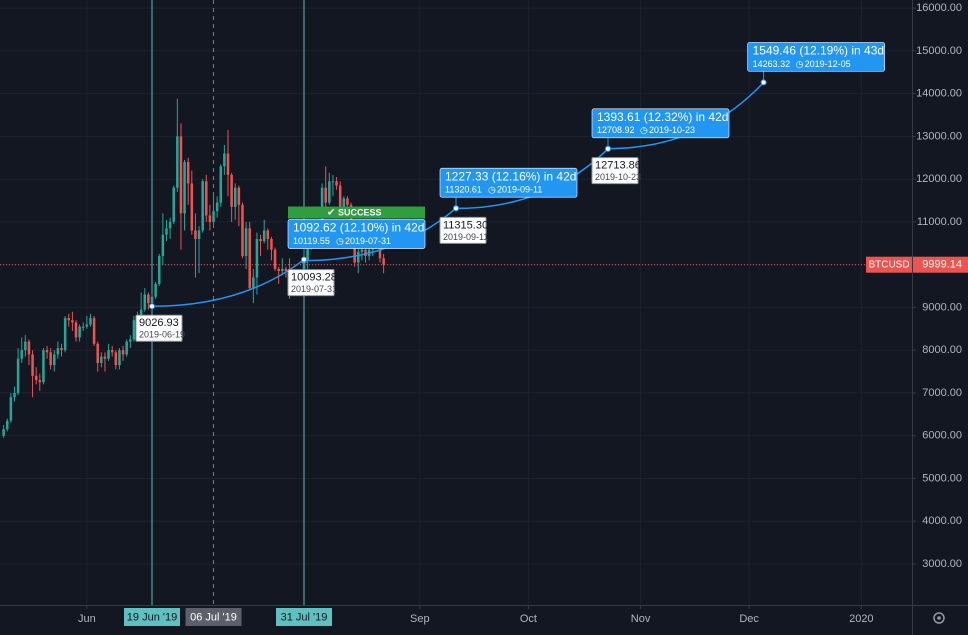 This screenshot has height=635, width=968. Describe the element at coordinates (942, 307) in the screenshot. I see `y-tick-label: 9000.00` at that location.